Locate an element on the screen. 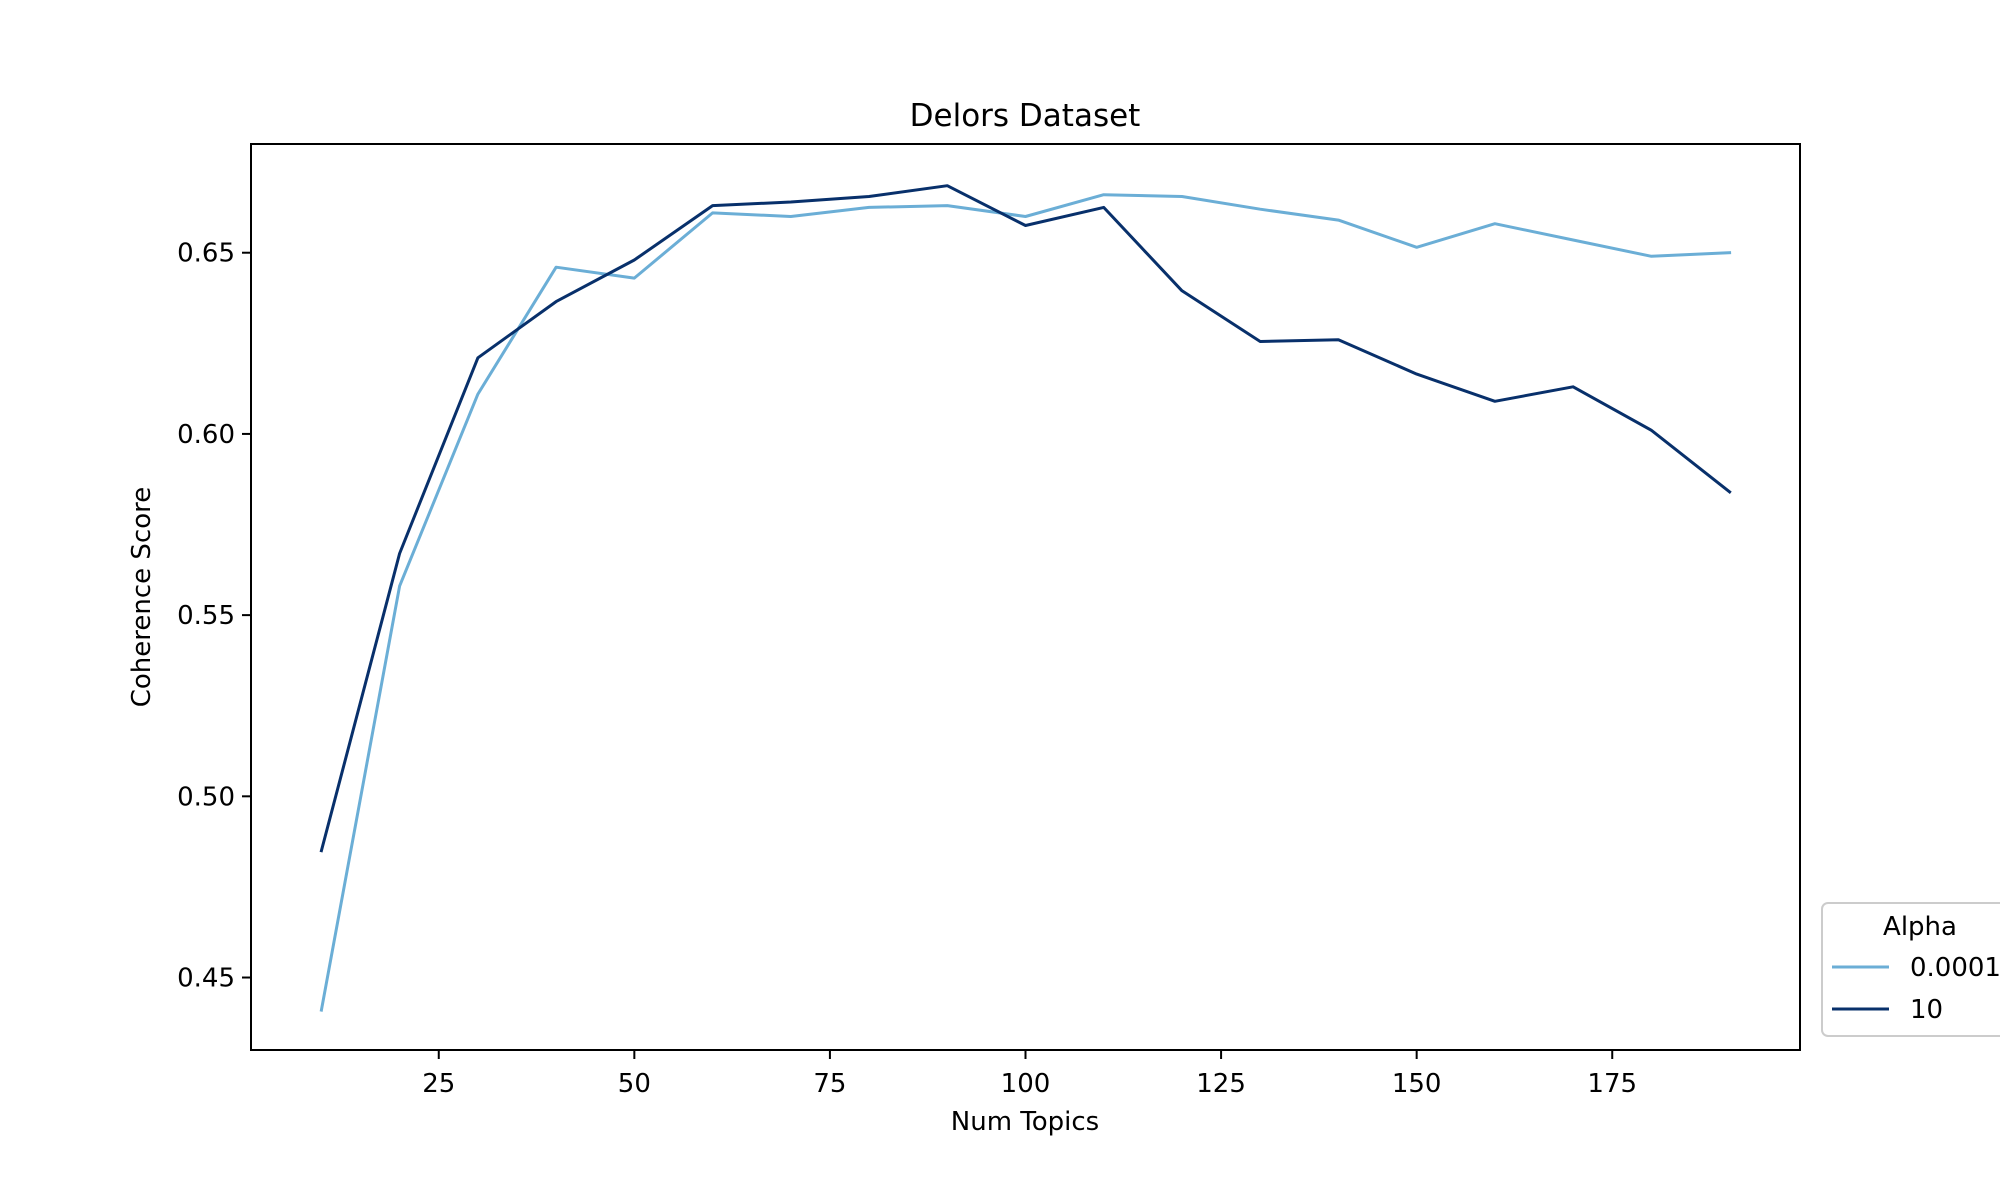 The width and height of the screenshot is (2000, 1200). x-axis-label: Num Topics is located at coordinates (1025, 1122).